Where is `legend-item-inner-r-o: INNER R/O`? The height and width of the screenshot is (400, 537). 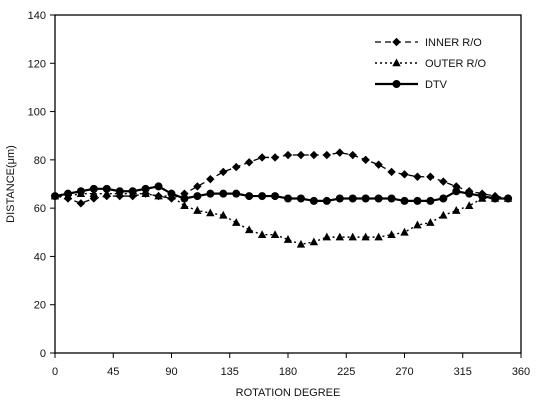 legend-item-inner-r-o: INNER R/O is located at coordinates (428, 43).